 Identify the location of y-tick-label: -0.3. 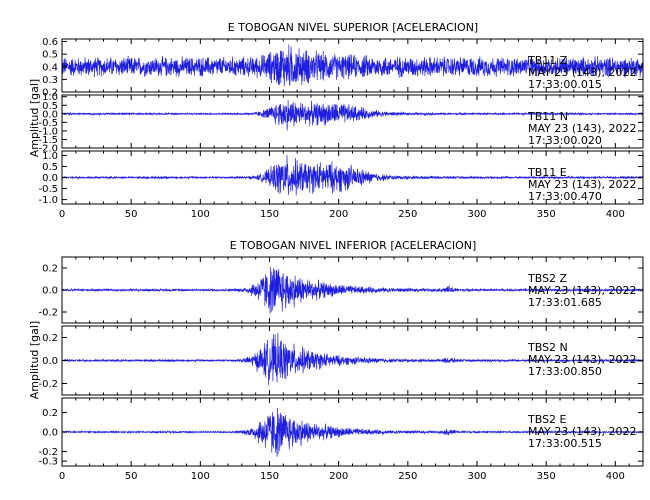
(48, 462).